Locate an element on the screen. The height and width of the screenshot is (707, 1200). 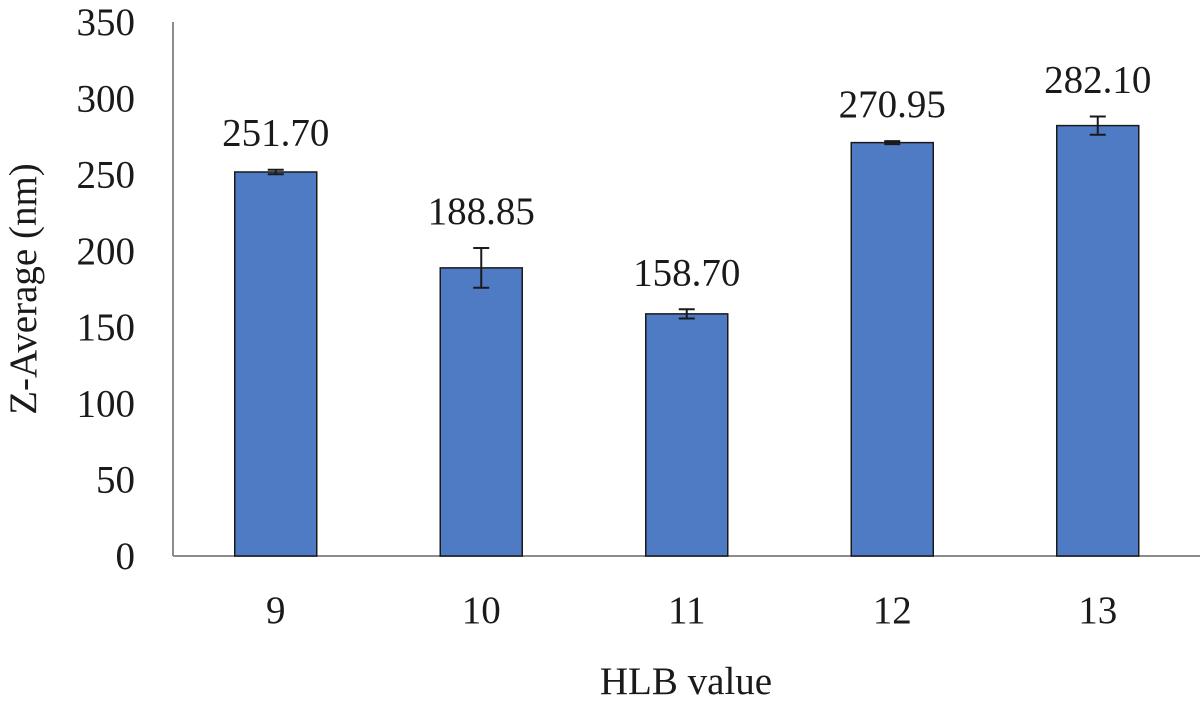
y-tick-label: 0 is located at coordinates (126, 556).